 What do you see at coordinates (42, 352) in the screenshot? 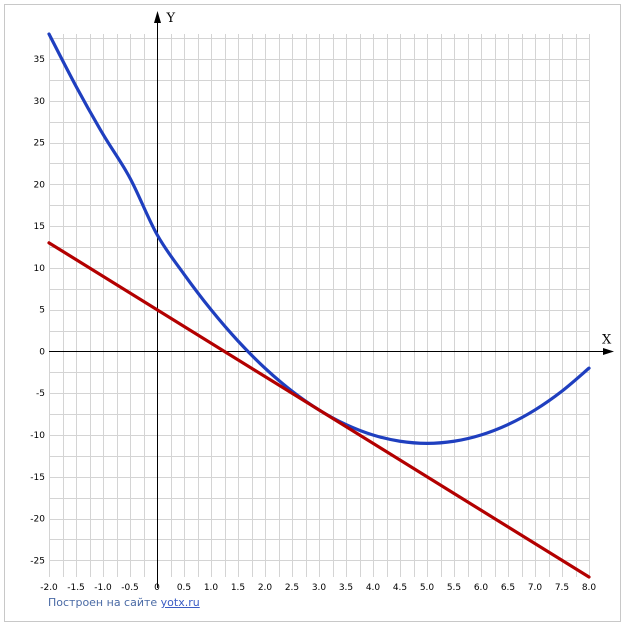
I see `y-tick-label: 0` at bounding box center [42, 352].